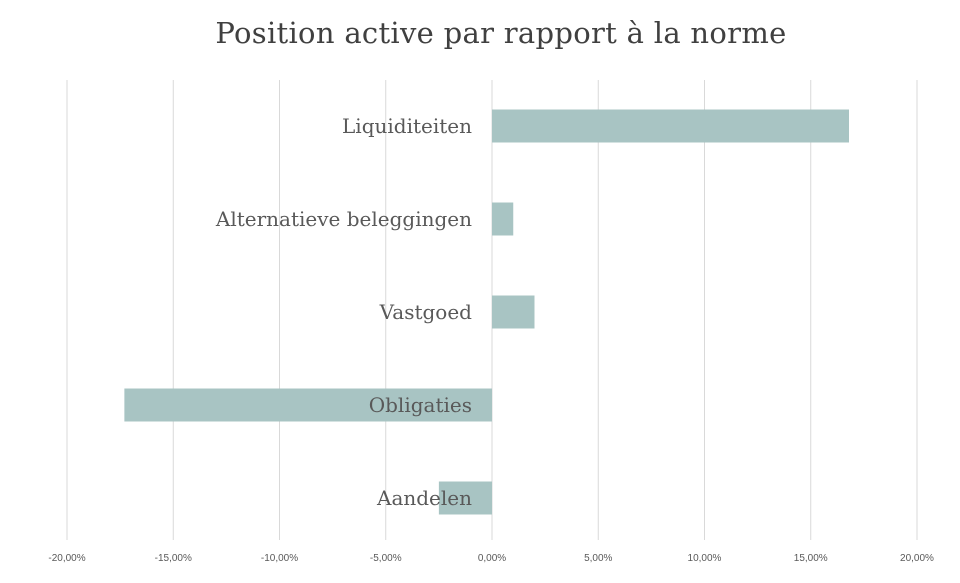  What do you see at coordinates (501, 33) in the screenshot?
I see `chart-title: Position active par rapport à la norme` at bounding box center [501, 33].